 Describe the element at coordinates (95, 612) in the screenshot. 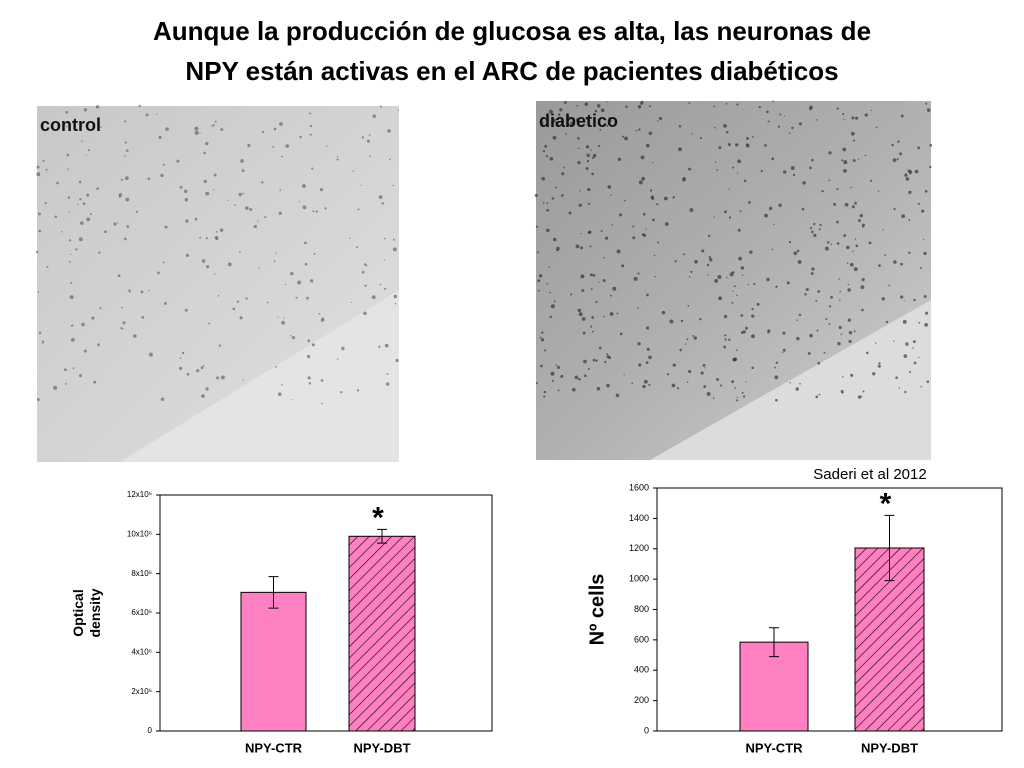

I see `y-axis-label: density` at that location.